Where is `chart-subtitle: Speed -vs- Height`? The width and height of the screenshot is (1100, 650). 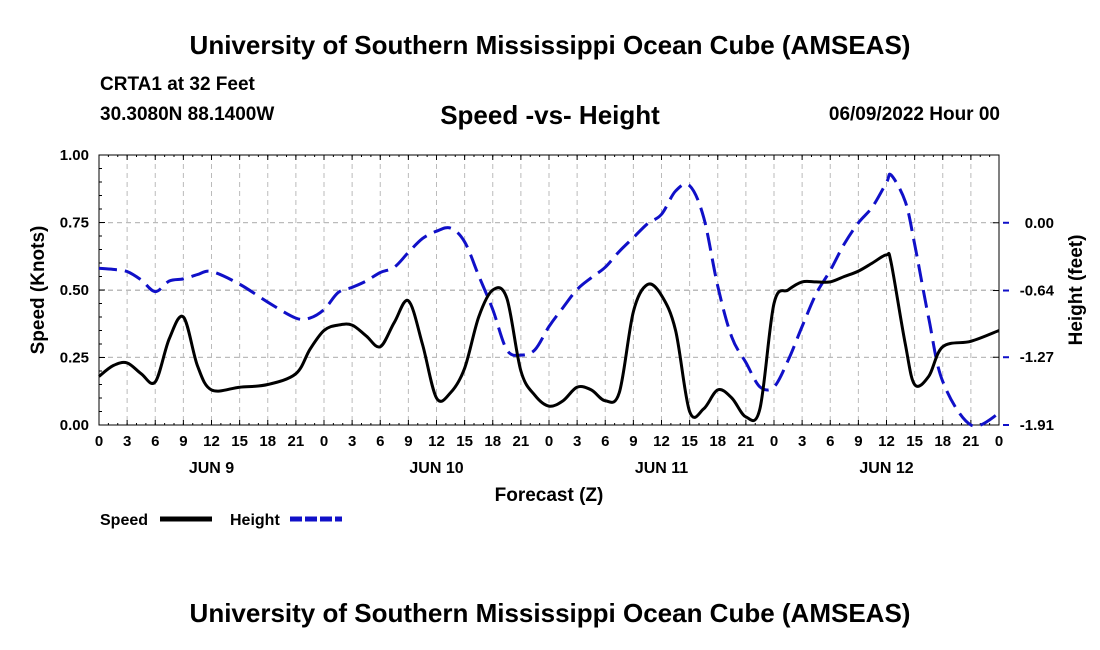 chart-subtitle: Speed -vs- Height is located at coordinates (550, 115).